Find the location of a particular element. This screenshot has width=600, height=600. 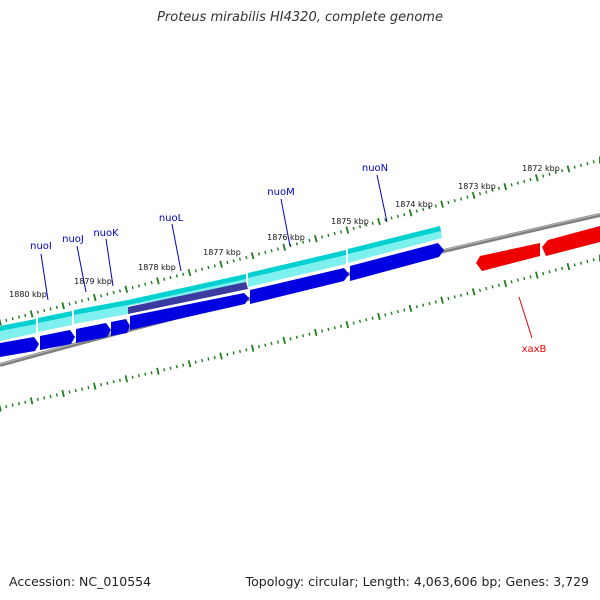

red-cds-track is located at coordinates (538, 248).